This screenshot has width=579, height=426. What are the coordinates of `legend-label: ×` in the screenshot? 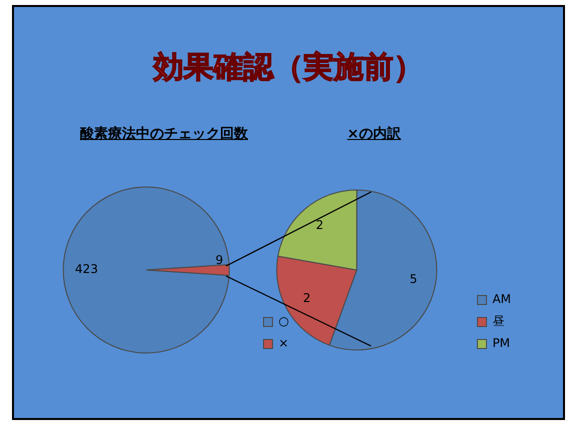 It's located at (283, 343).